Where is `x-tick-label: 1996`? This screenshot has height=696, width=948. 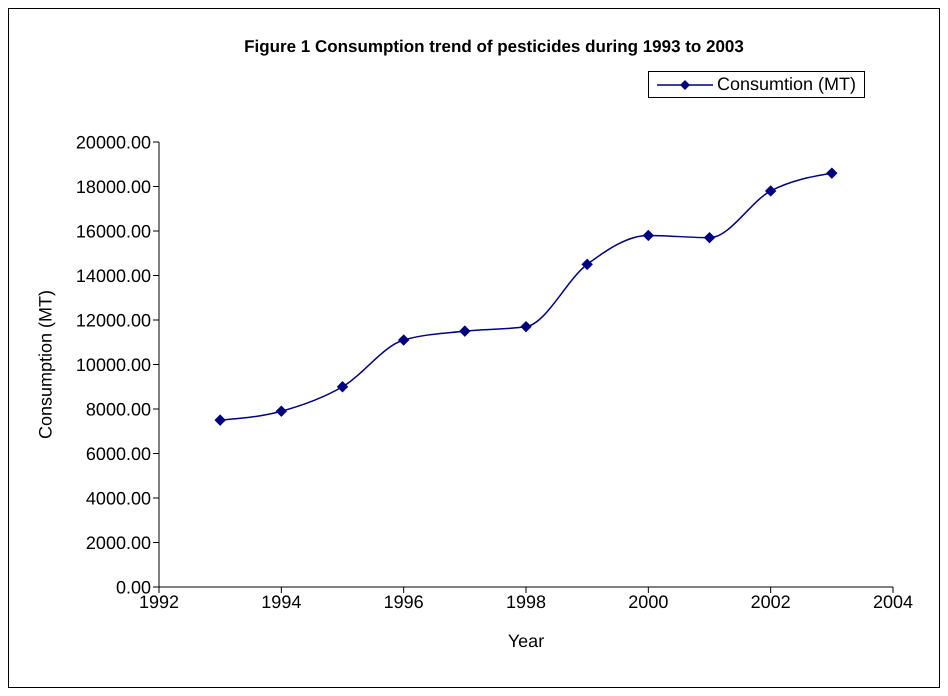 x-tick-label: 1996 is located at coordinates (404, 602).